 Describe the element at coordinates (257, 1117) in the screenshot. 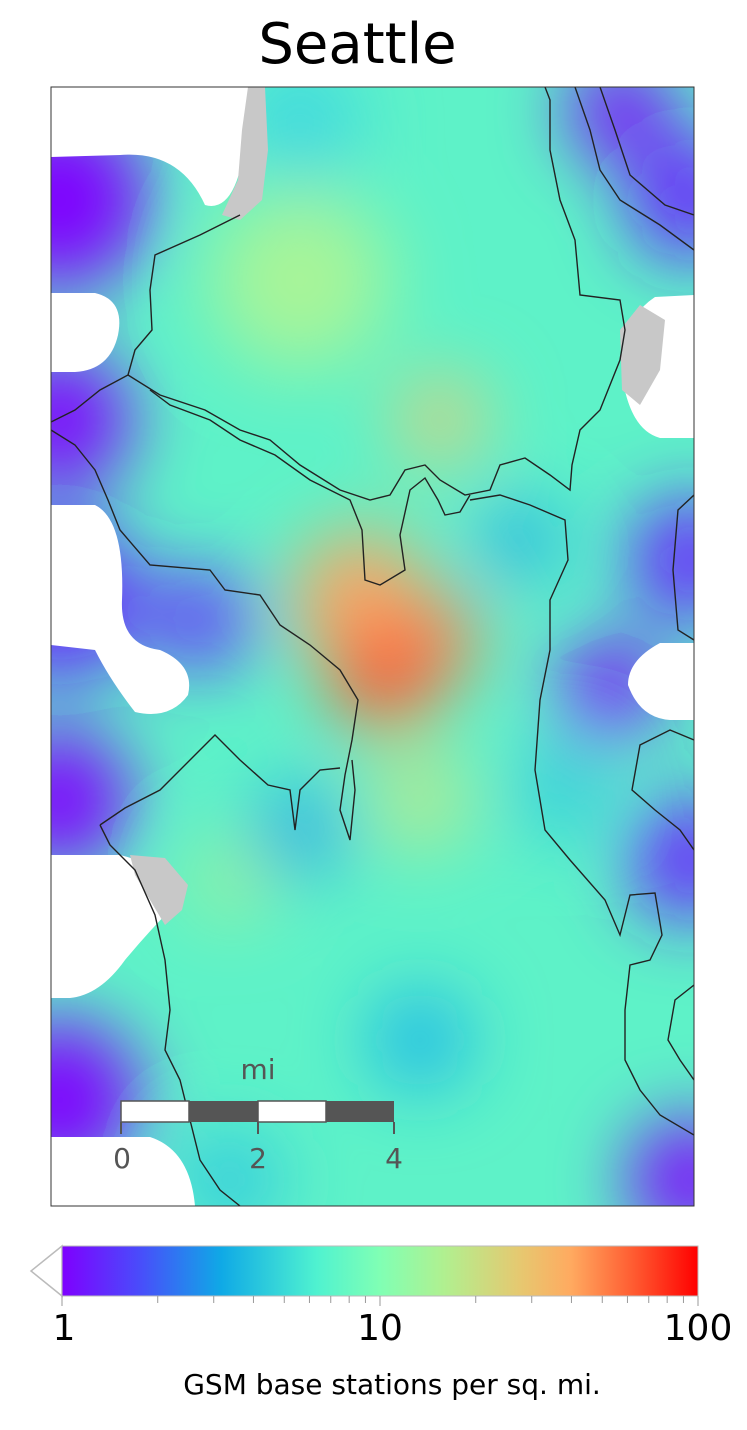

I see `scale-bar` at that location.